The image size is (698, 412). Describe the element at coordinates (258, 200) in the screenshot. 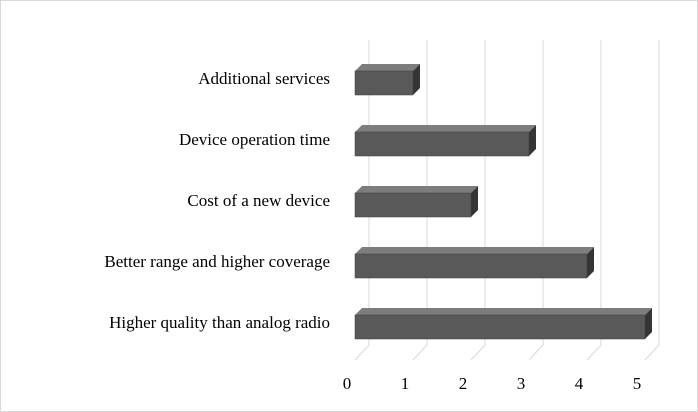

I see `y-tick-label: Cost of a new device` at that location.